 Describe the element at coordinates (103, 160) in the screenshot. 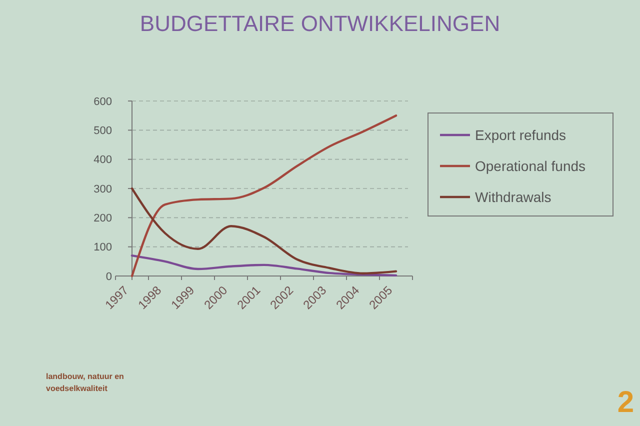

I see `y-tick-label: 400` at that location.